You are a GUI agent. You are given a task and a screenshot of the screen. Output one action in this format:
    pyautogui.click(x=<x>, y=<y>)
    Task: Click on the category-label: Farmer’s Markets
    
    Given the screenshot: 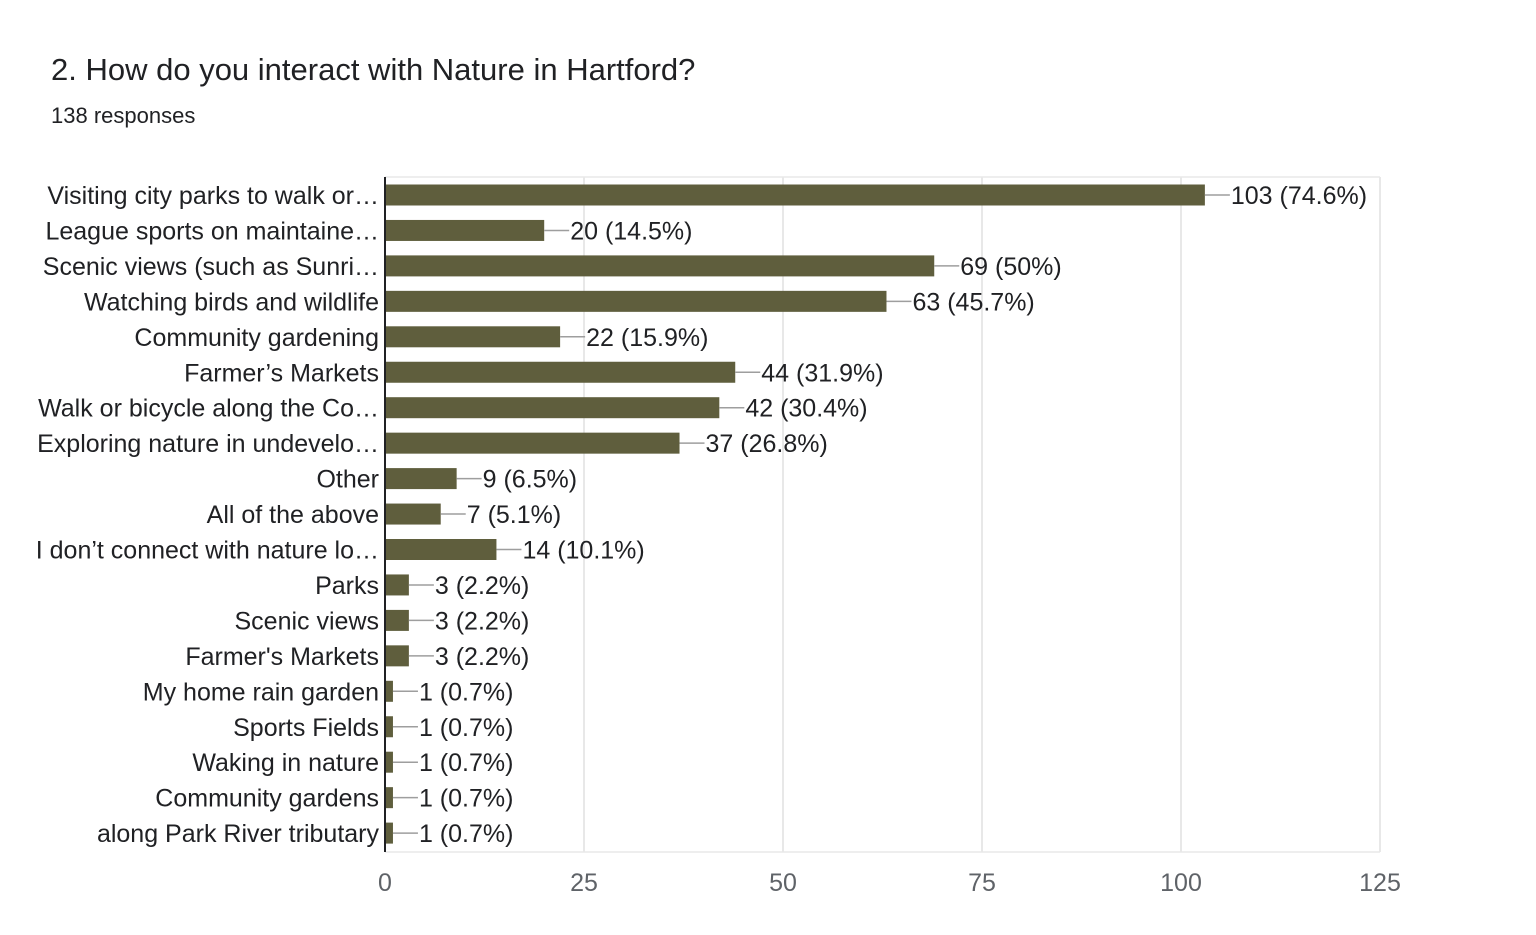 What is the action you would take?
    pyautogui.click(x=281, y=373)
    